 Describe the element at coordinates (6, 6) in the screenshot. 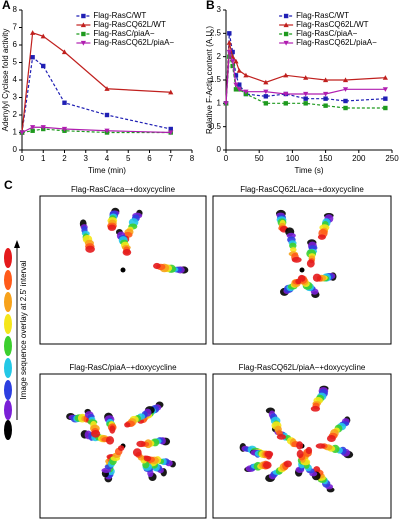

I see `panel-label: A` at that location.